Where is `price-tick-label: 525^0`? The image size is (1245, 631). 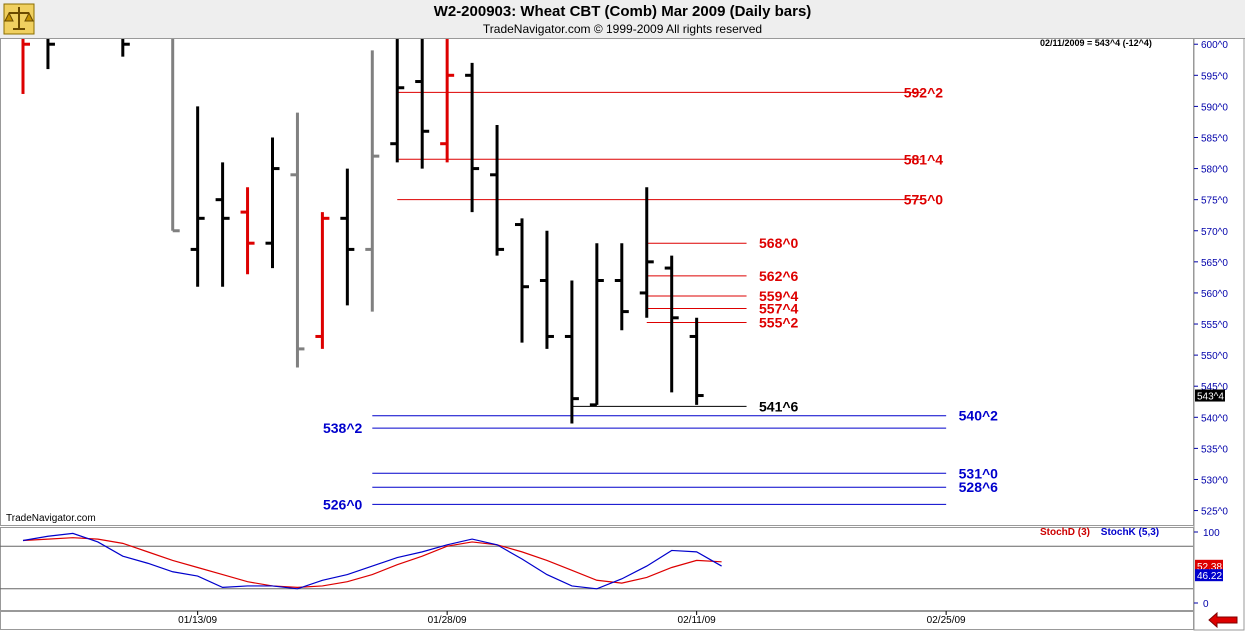
price-tick-label: 525^0 is located at coordinates (1214, 512).